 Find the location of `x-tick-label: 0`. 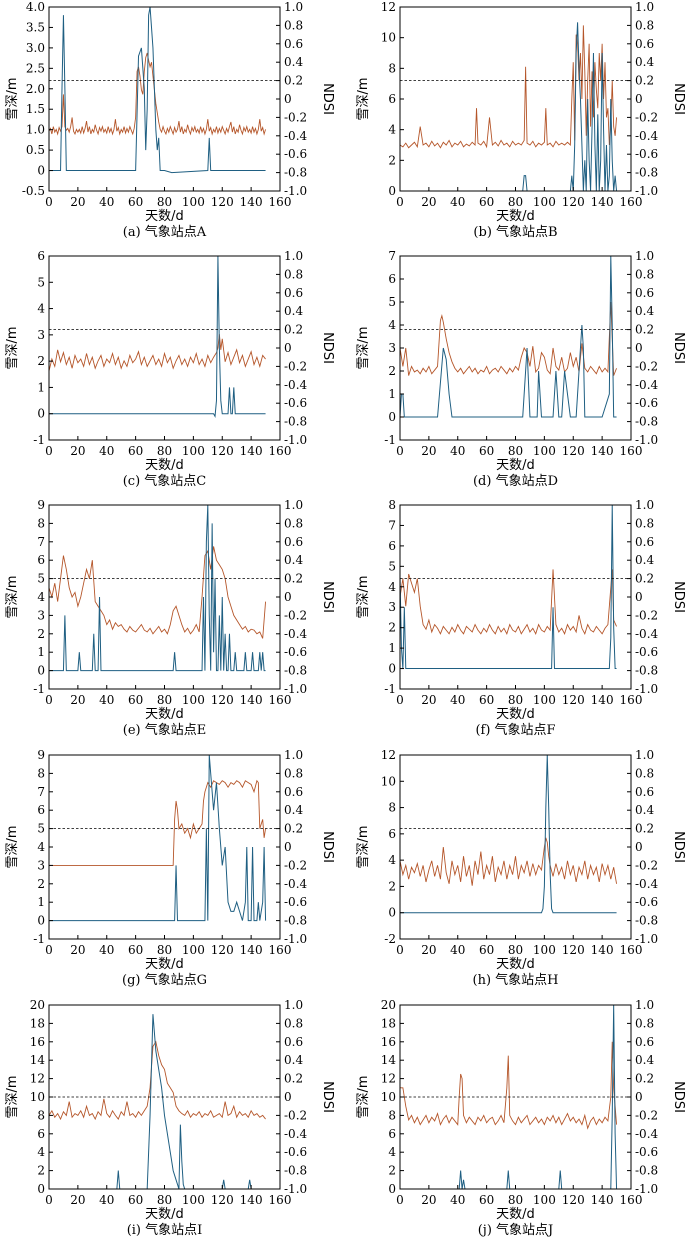

x-tick-label: 0 is located at coordinates (400, 950).